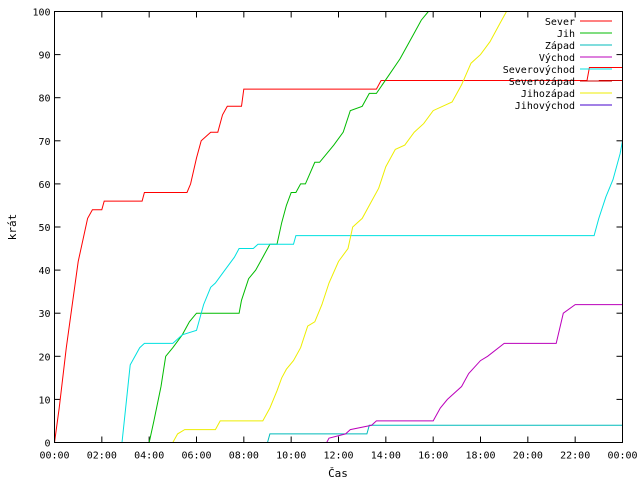 The height and width of the screenshot is (480, 640). What do you see at coordinates (44, 400) in the screenshot?
I see `y-tick-label: 10` at bounding box center [44, 400].